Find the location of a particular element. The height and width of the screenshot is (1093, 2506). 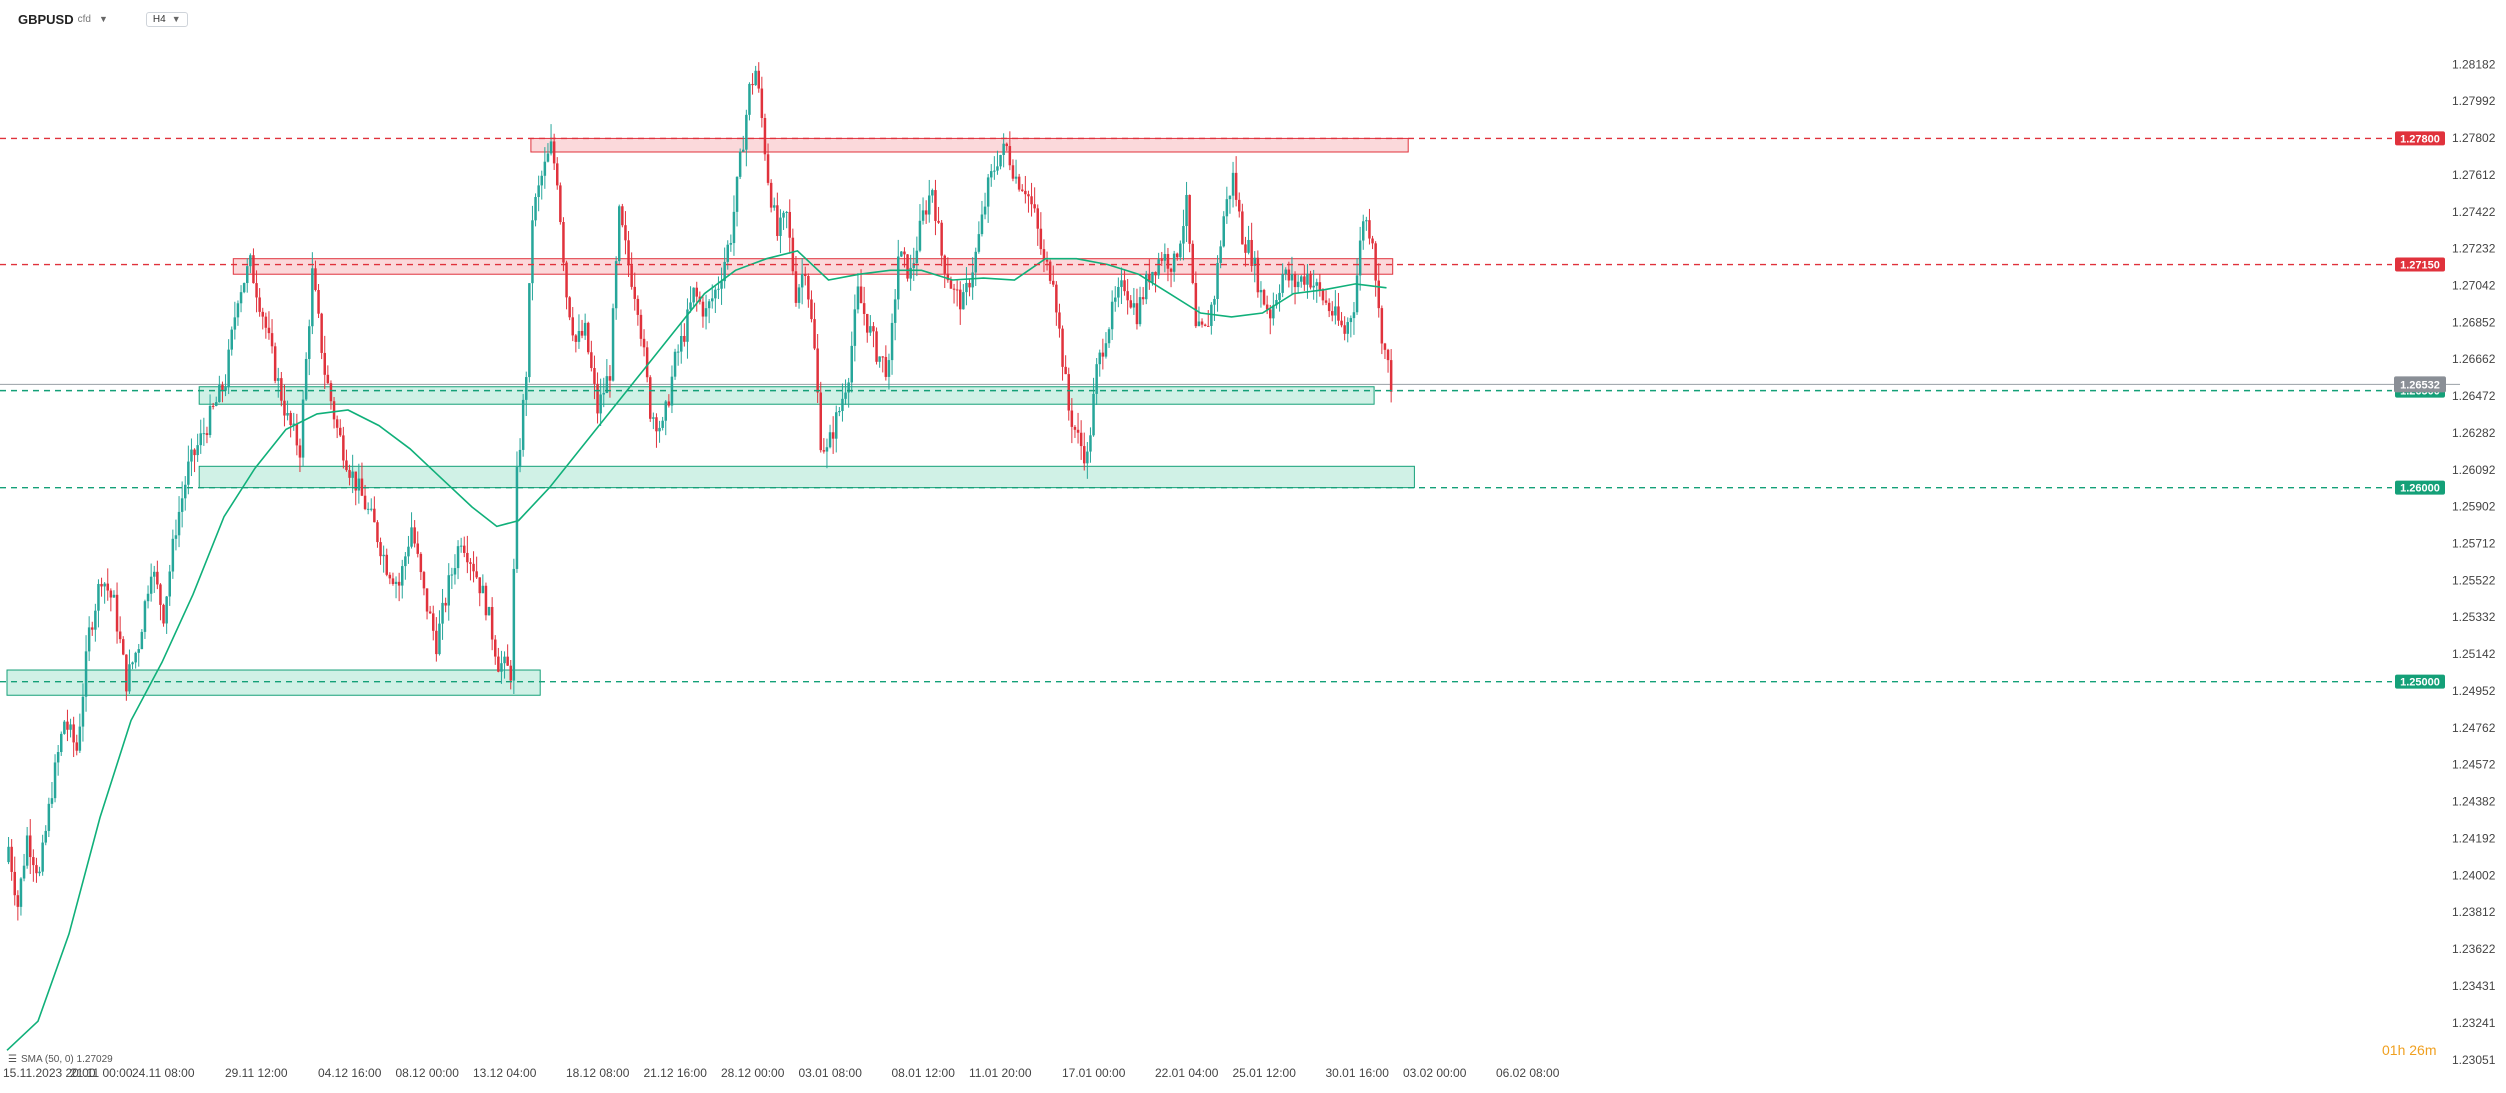

y-tick-label: 1.25142 is located at coordinates (2474, 654).